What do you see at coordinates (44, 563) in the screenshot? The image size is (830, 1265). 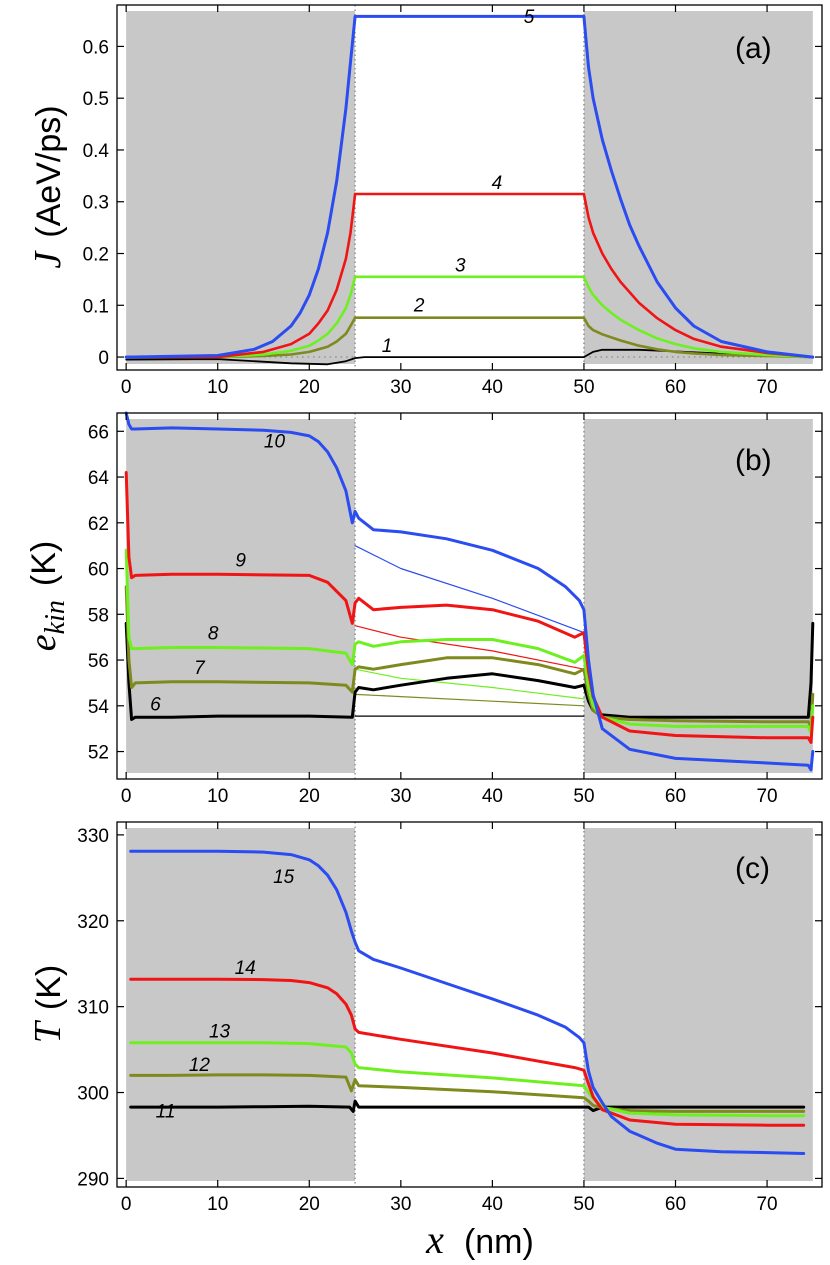 I see `panel-b-ylabel-unit: (K)` at bounding box center [44, 563].